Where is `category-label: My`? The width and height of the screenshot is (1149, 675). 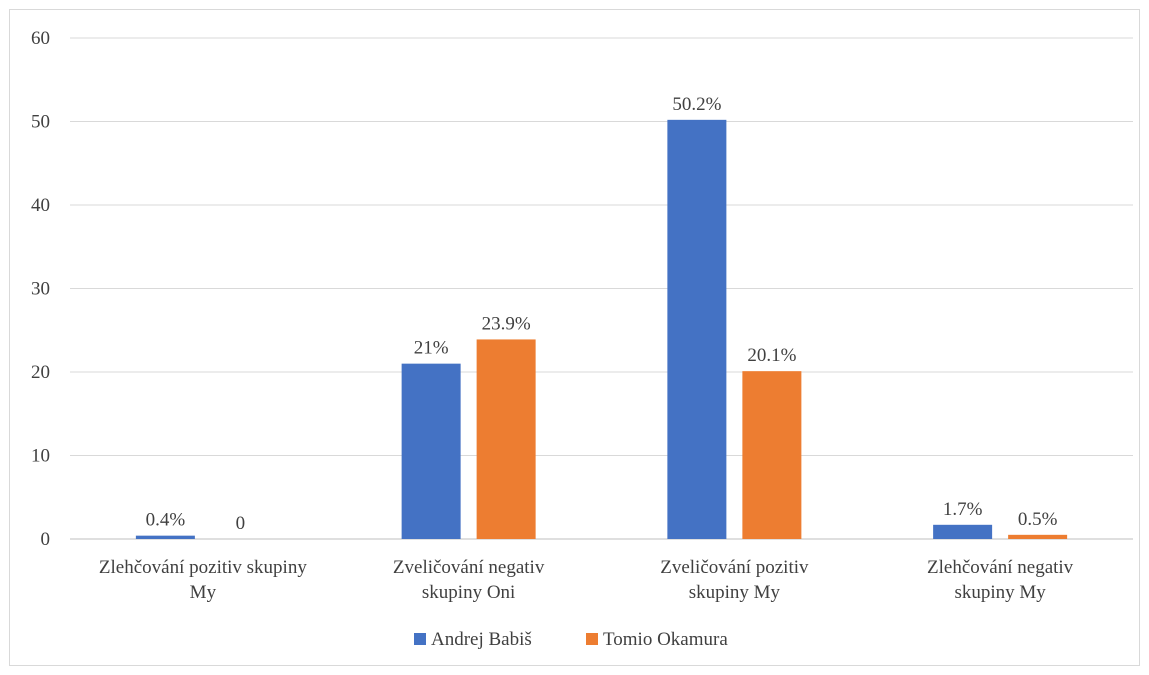
category-label: My is located at coordinates (203, 592).